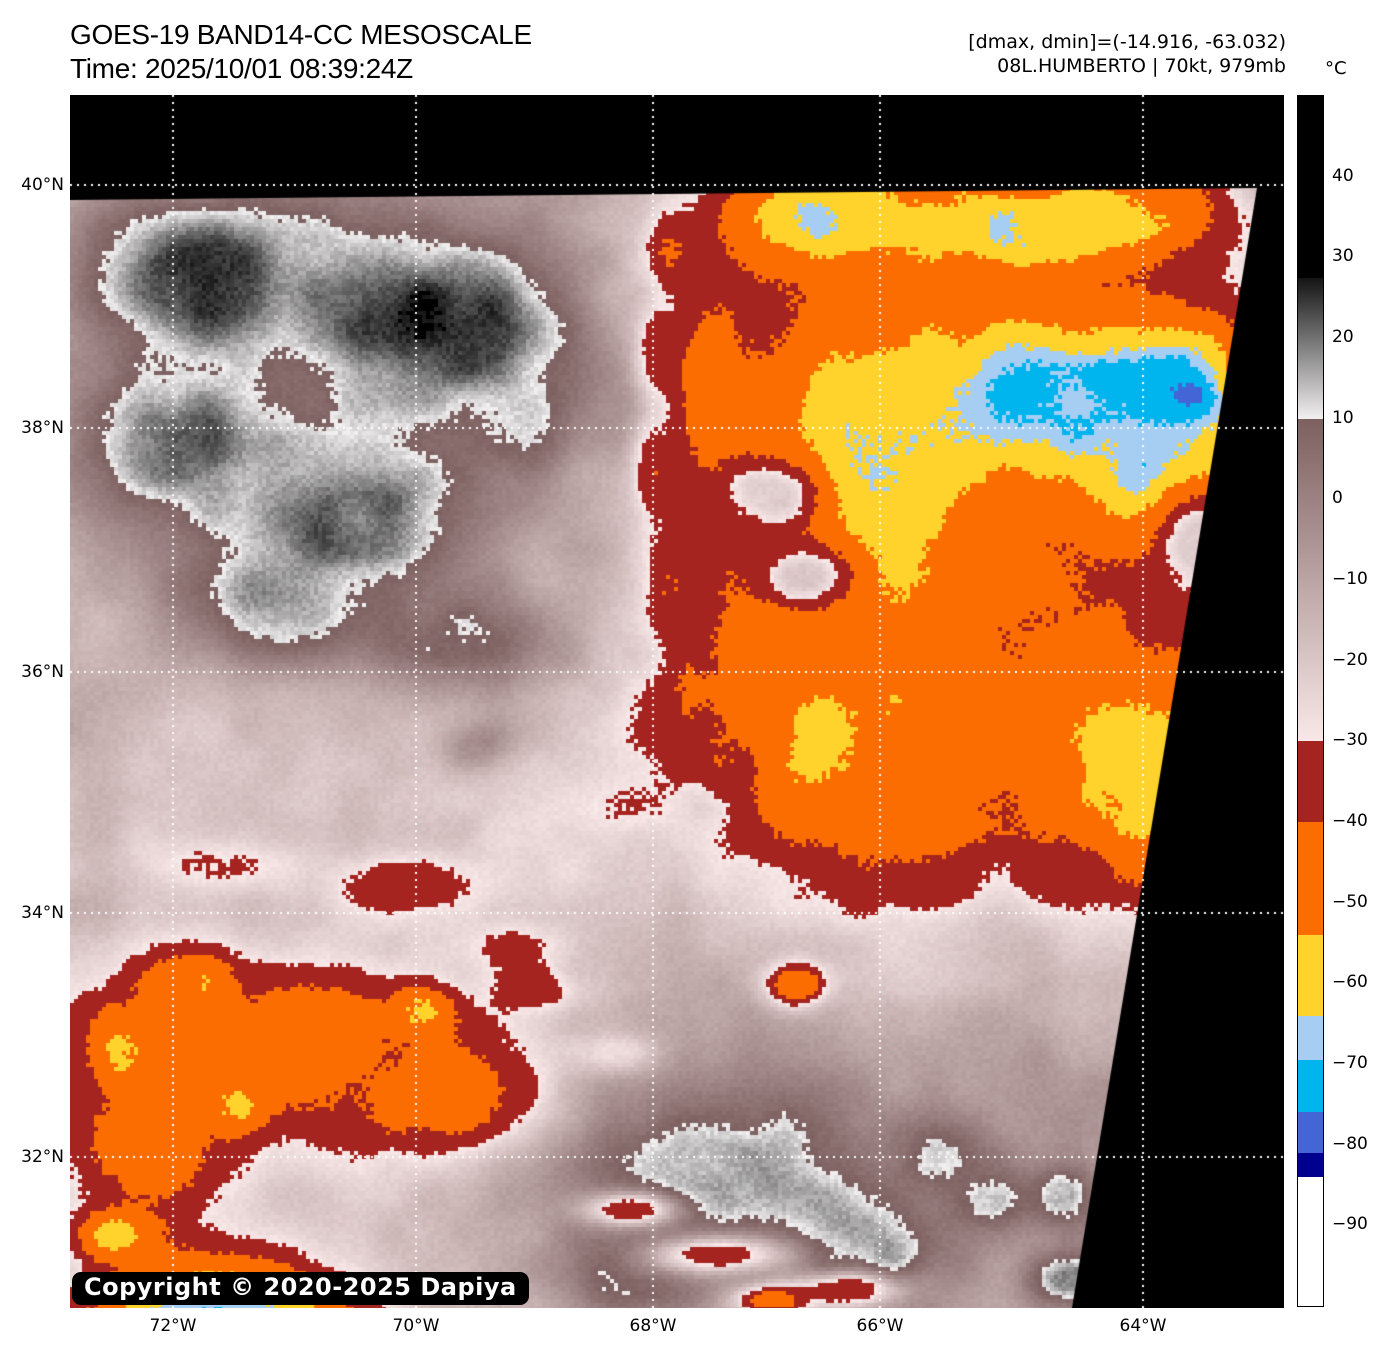 The width and height of the screenshot is (1389, 1359). What do you see at coordinates (653, 1326) in the screenshot?
I see `lon-tick-label: 68°W` at bounding box center [653, 1326].